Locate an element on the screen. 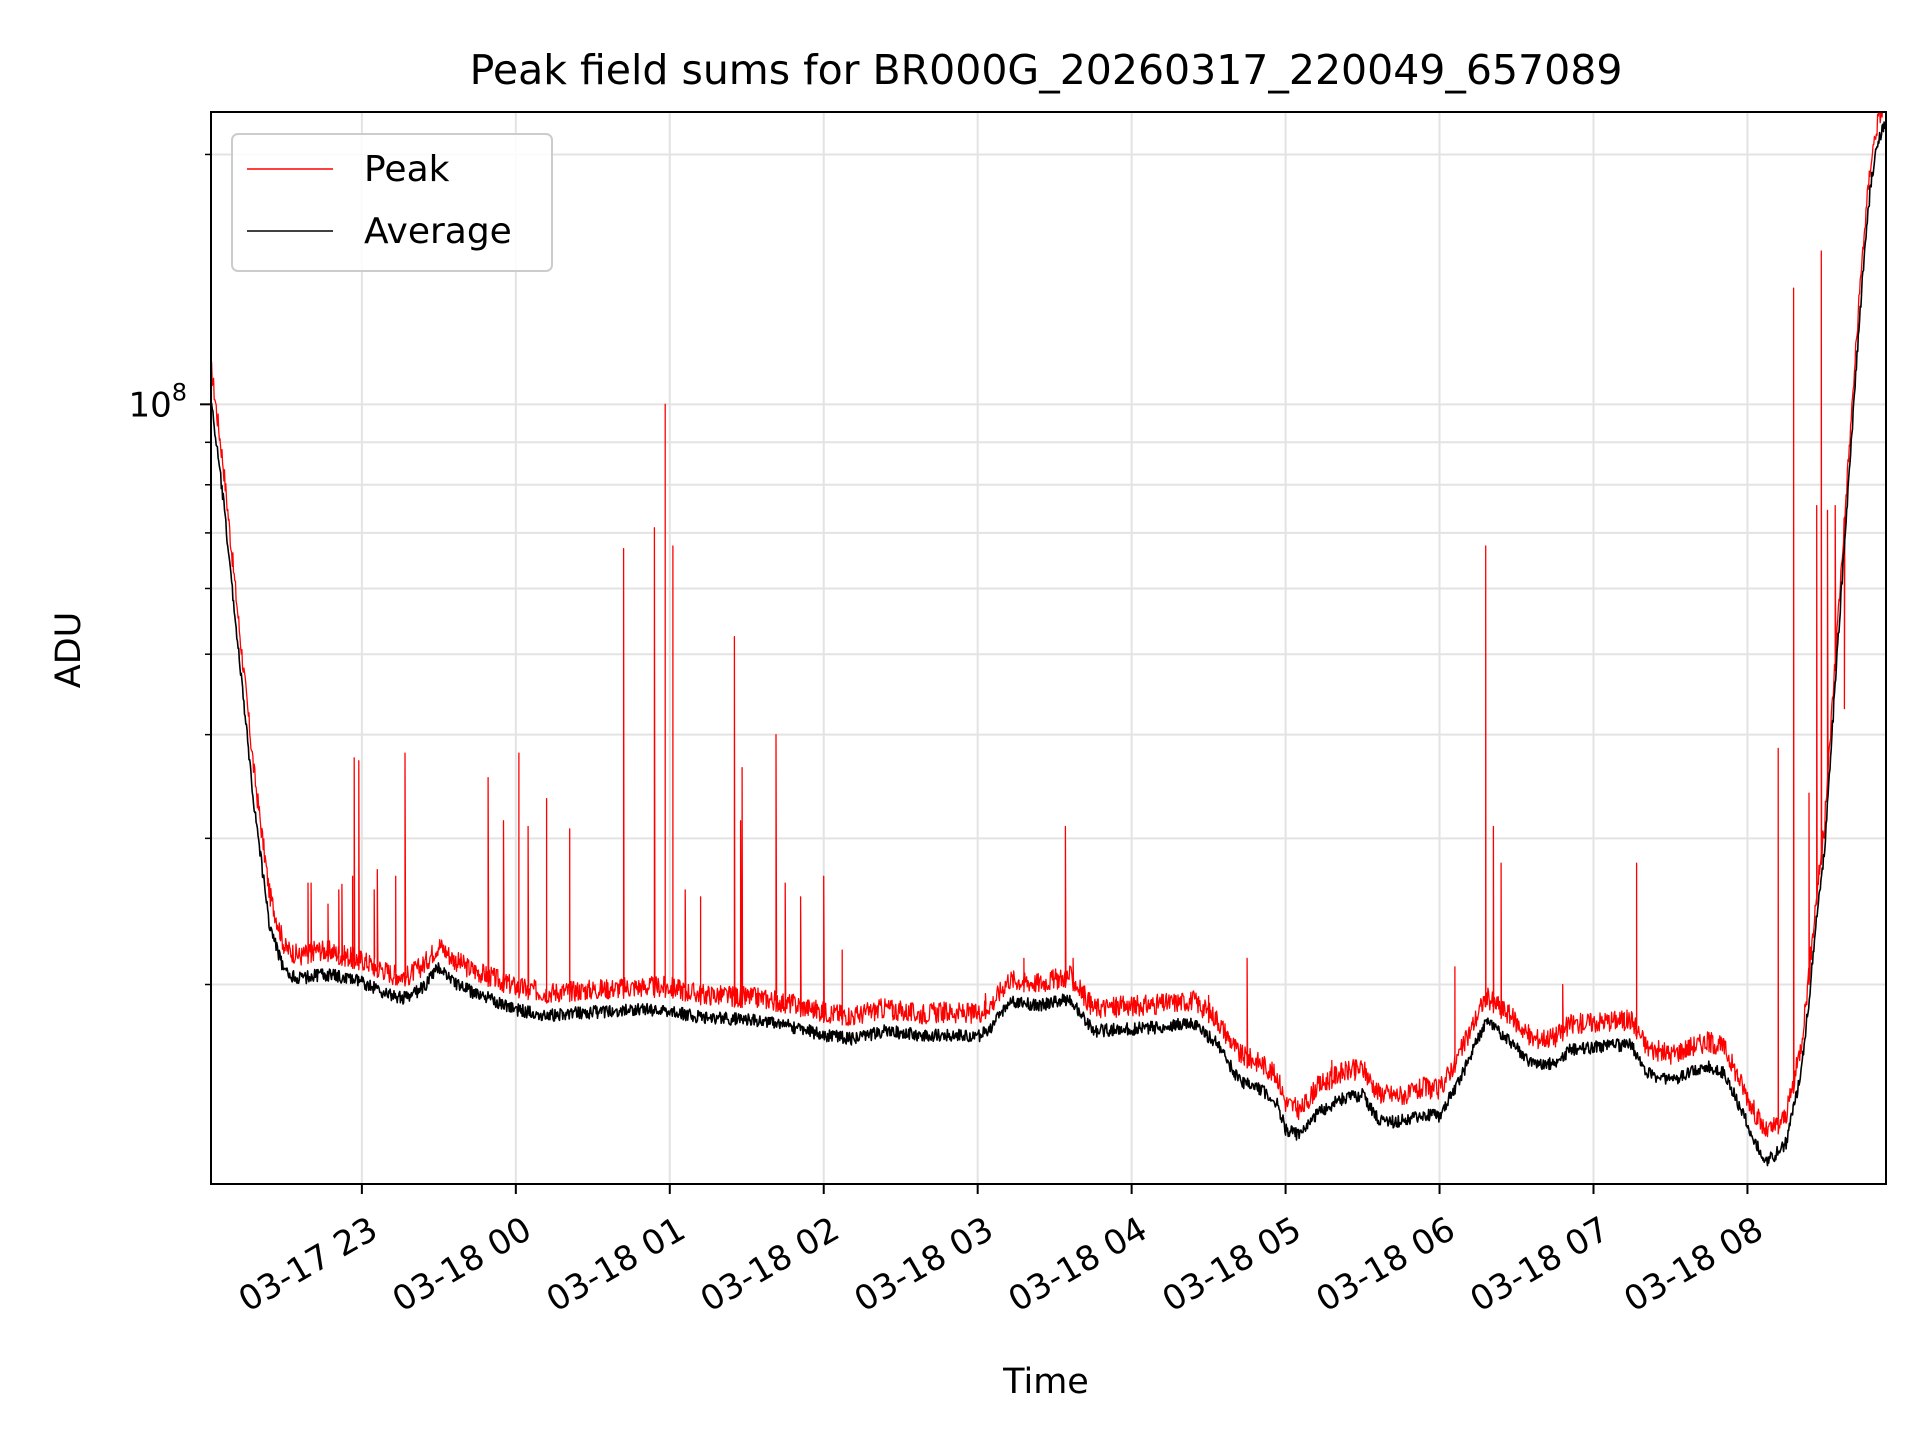  legend: Peak Average is located at coordinates (392, 202).